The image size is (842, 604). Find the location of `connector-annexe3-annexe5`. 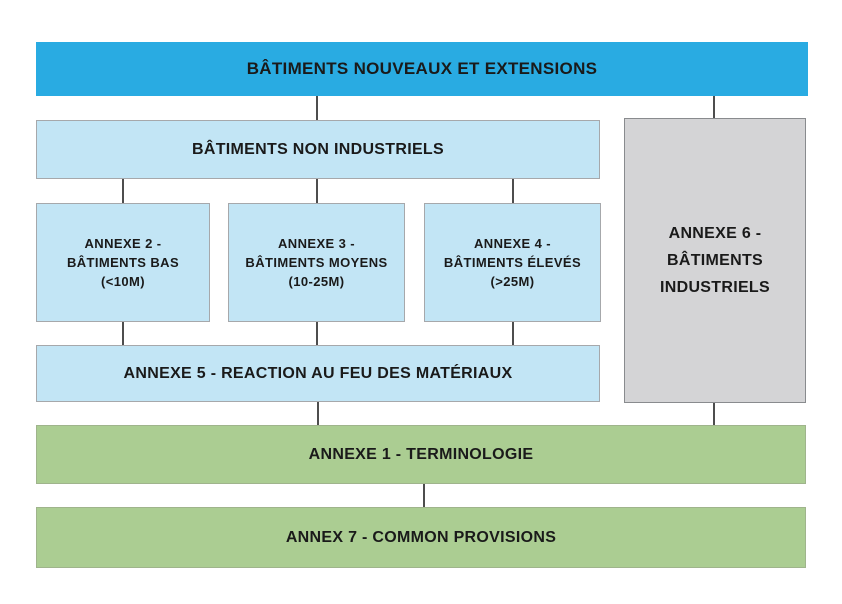

connector-annexe3-annexe5 is located at coordinates (317, 333).